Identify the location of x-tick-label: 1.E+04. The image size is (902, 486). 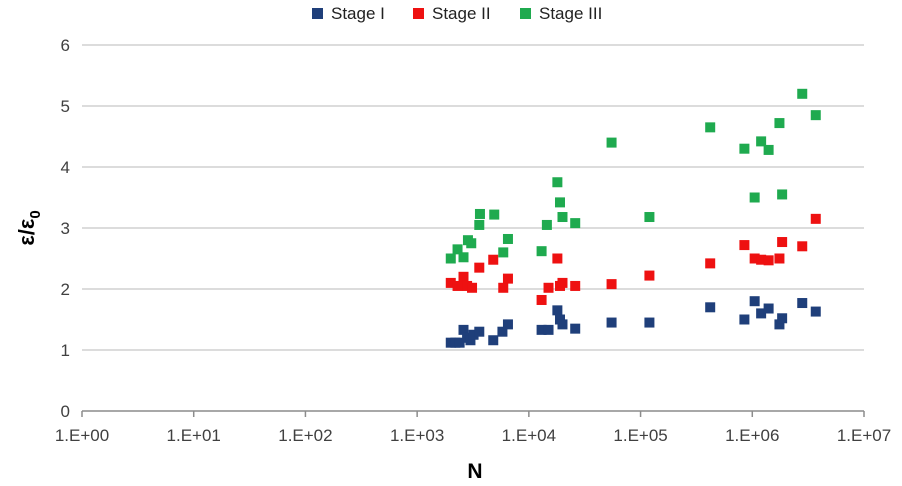
(529, 435).